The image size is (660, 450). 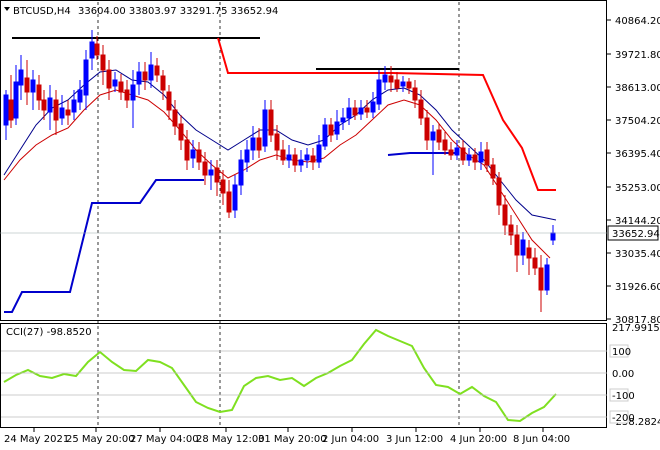 What do you see at coordinates (637, 88) in the screenshot?
I see `price-tick-label: 38613.00` at bounding box center [637, 88].